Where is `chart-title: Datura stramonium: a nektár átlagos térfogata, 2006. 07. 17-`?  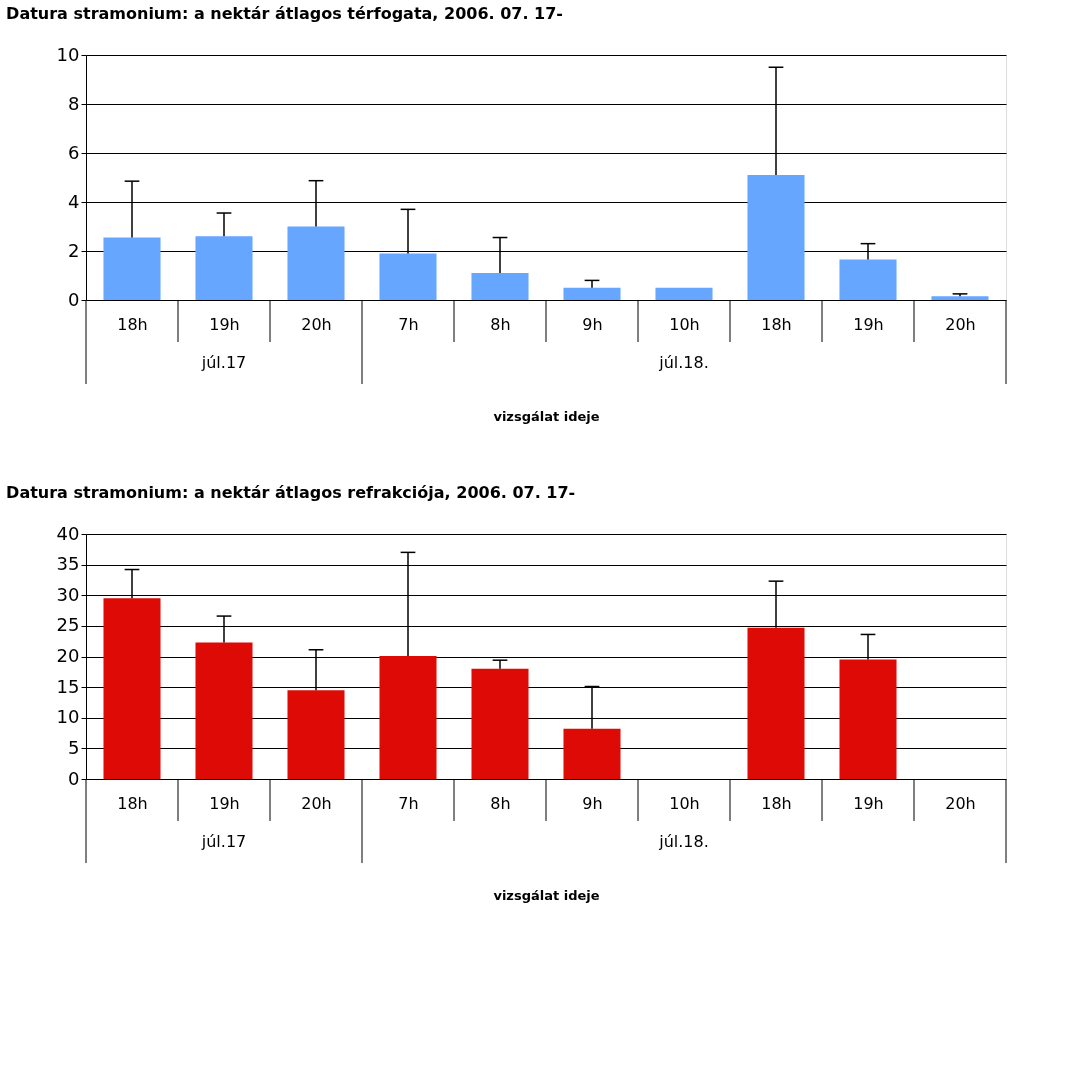 chart-title: Datura stramonium: a nektár átlagos térfogata, 2006. 07. 17- is located at coordinates (285, 13).